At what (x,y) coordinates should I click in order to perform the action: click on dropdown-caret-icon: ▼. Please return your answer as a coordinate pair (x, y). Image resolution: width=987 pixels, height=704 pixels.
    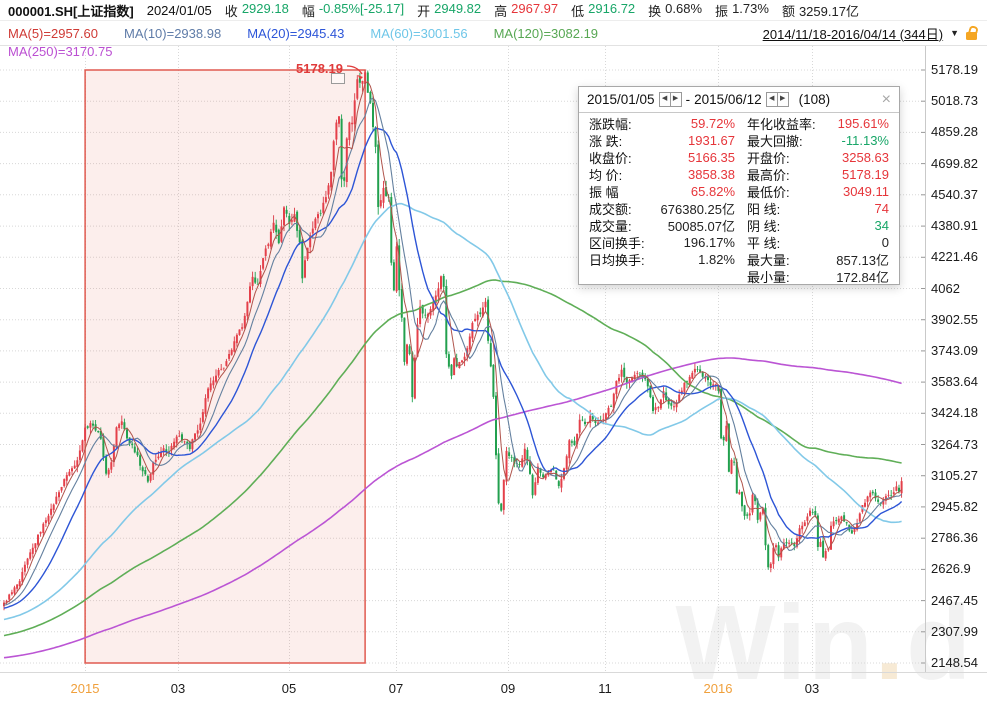
    Looking at the image, I should click on (954, 33).